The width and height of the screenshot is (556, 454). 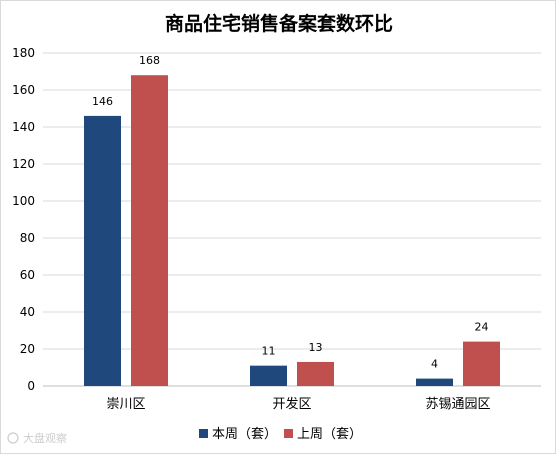 What do you see at coordinates (316, 347) in the screenshot?
I see `data-label: 13` at bounding box center [316, 347].